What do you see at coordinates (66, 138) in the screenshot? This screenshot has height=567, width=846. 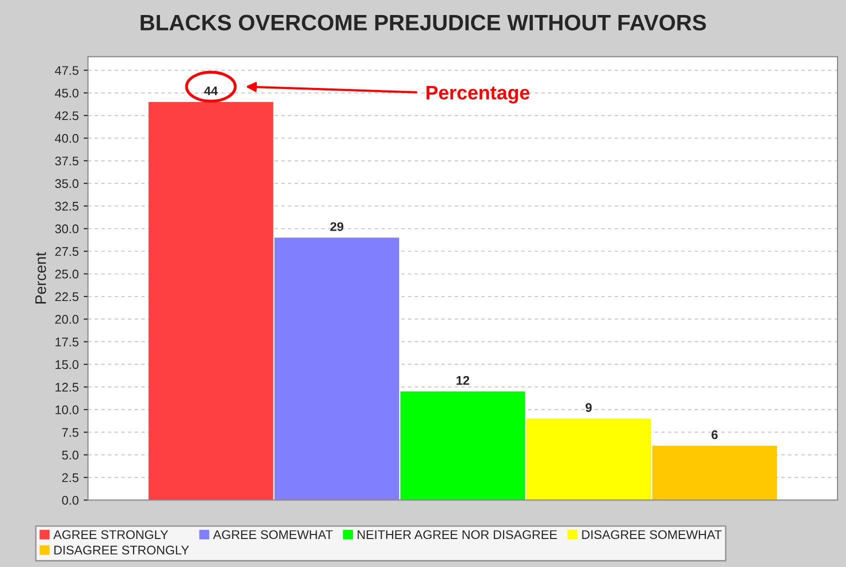 I see `y-tick-label: 40.0` at bounding box center [66, 138].